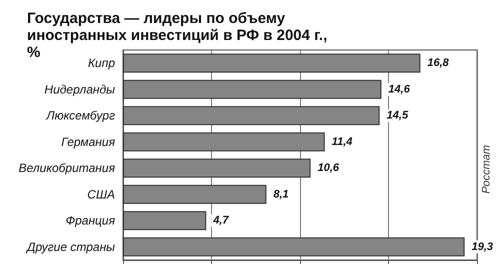 This screenshot has height=272, width=500. What do you see at coordinates (342, 142) in the screenshot?
I see `data-label: 11,4` at bounding box center [342, 142].